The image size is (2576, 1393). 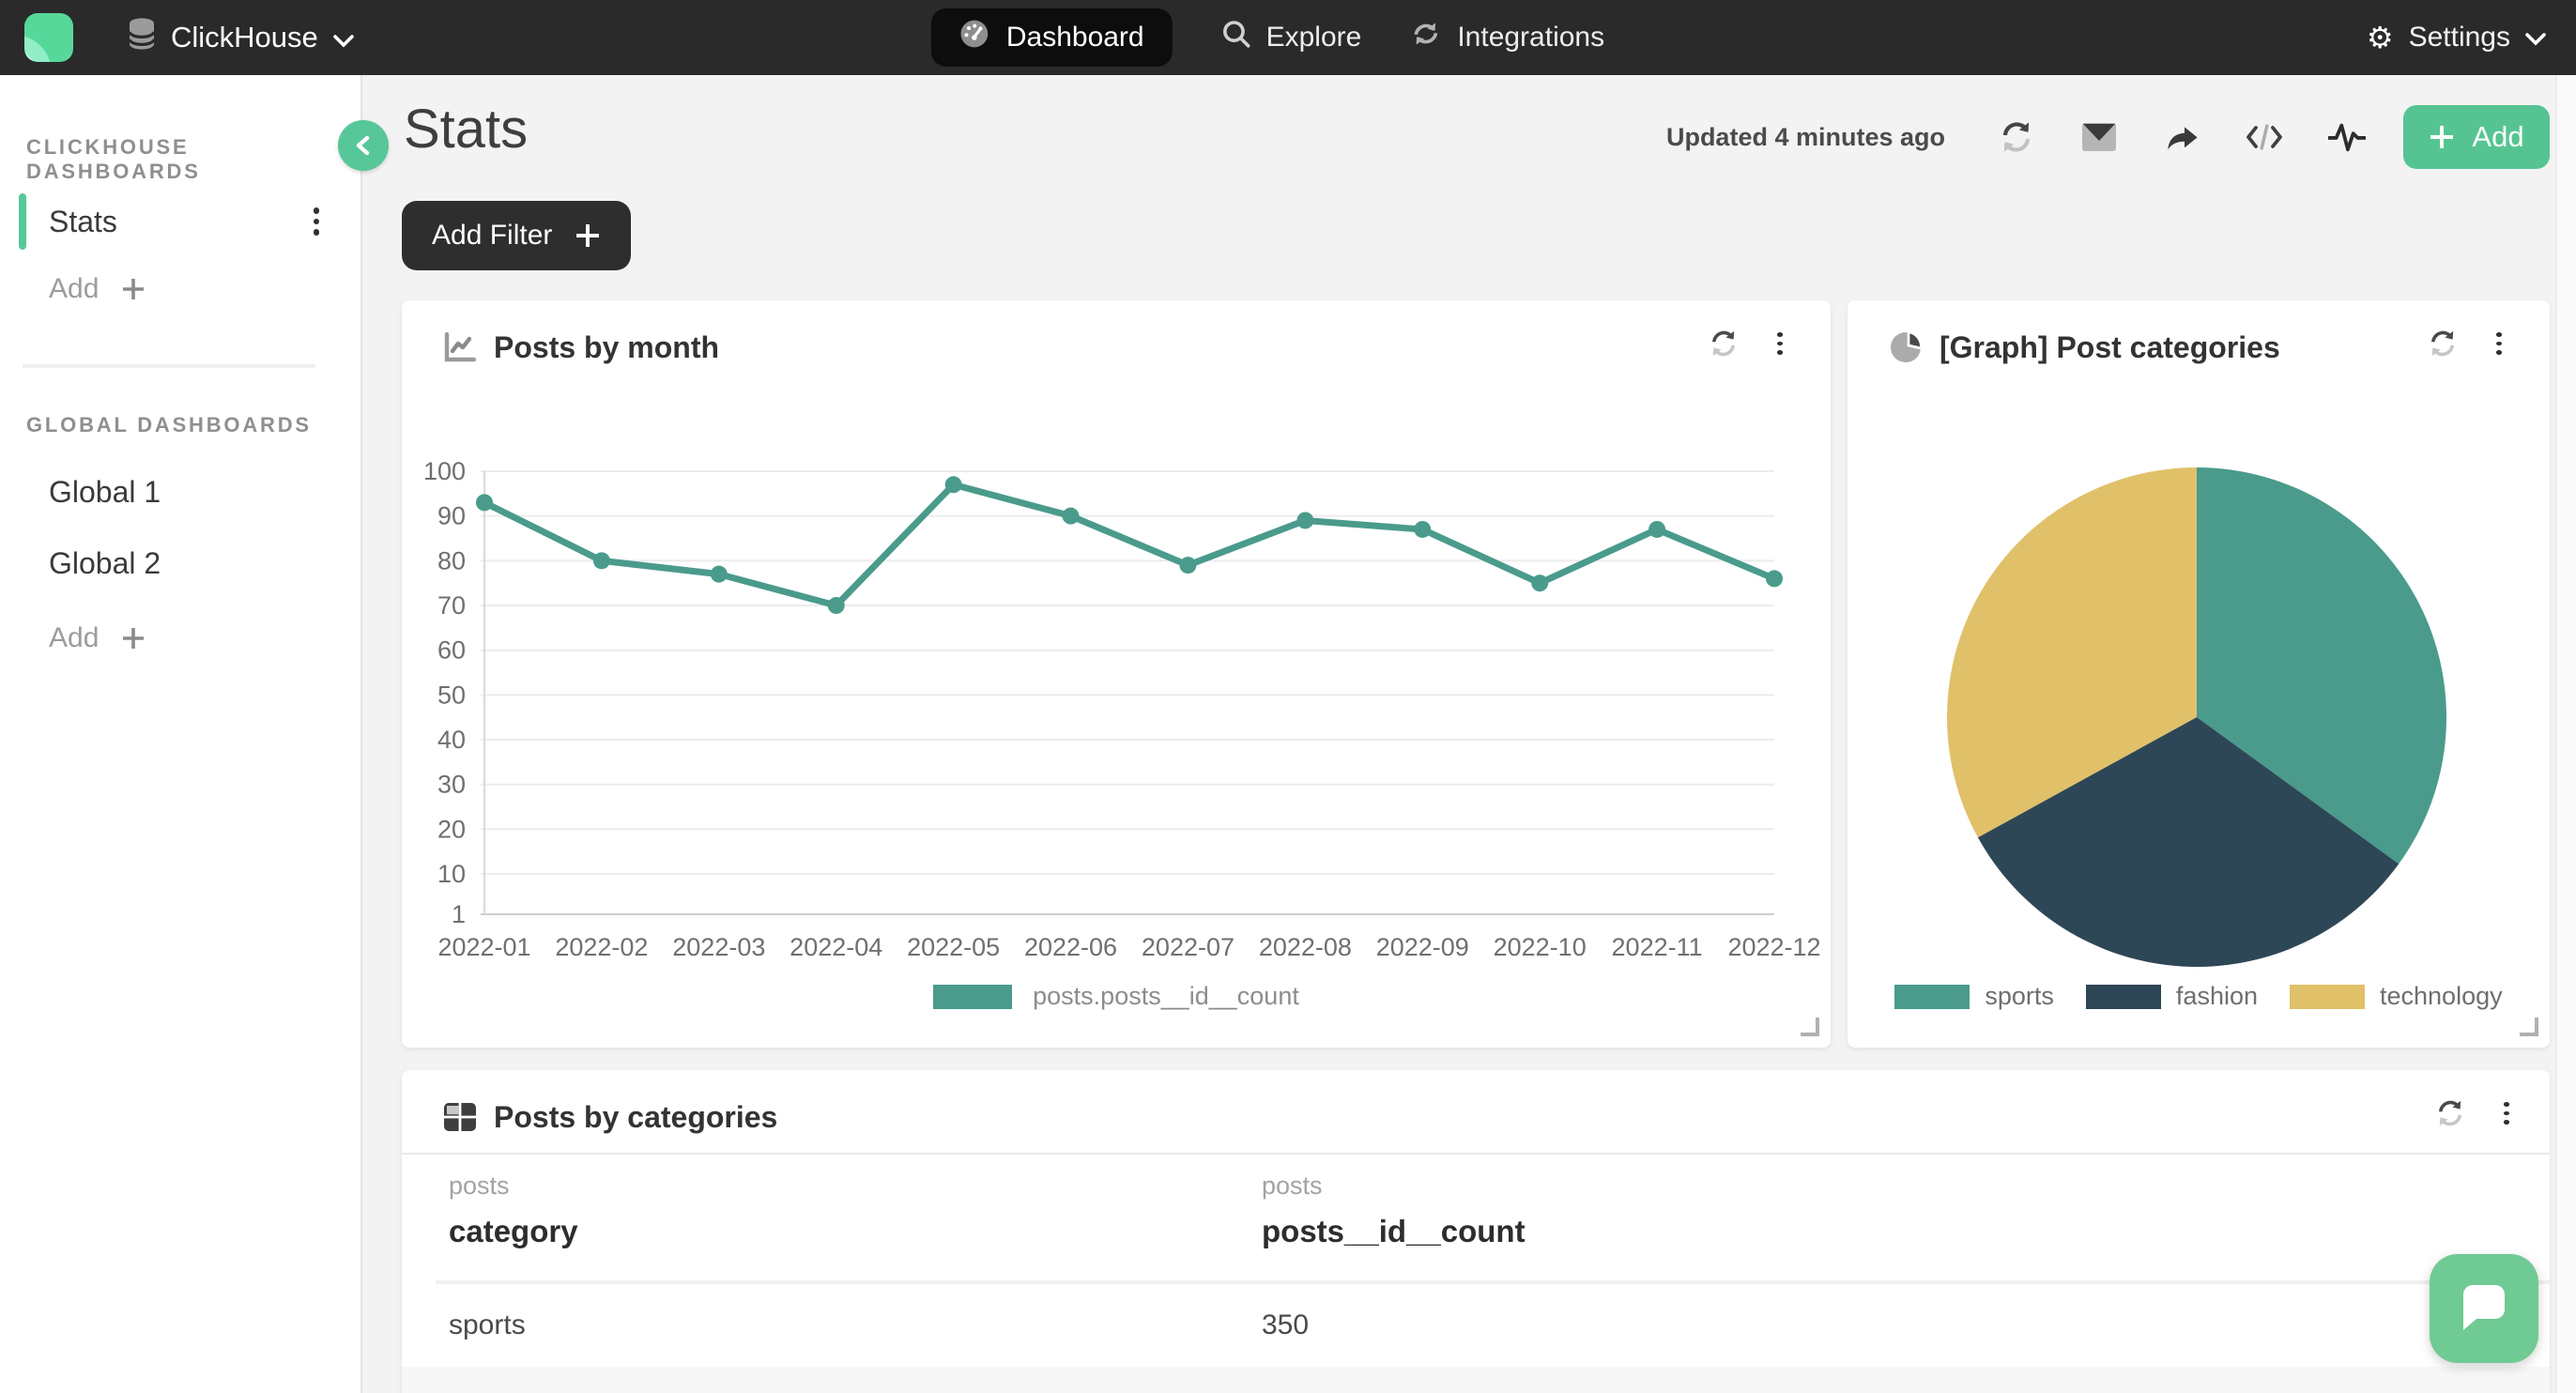 What do you see at coordinates (2189, 842) in the screenshot?
I see `pie-slice-fashion` at bounding box center [2189, 842].